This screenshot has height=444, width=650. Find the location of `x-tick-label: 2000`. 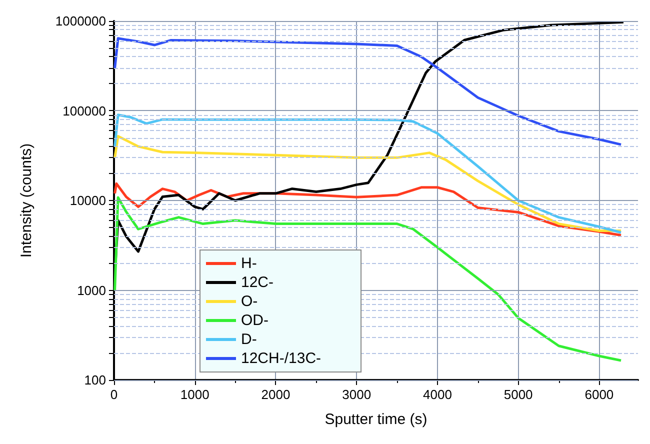

x-tick-label: 2000 is located at coordinates (275, 394).